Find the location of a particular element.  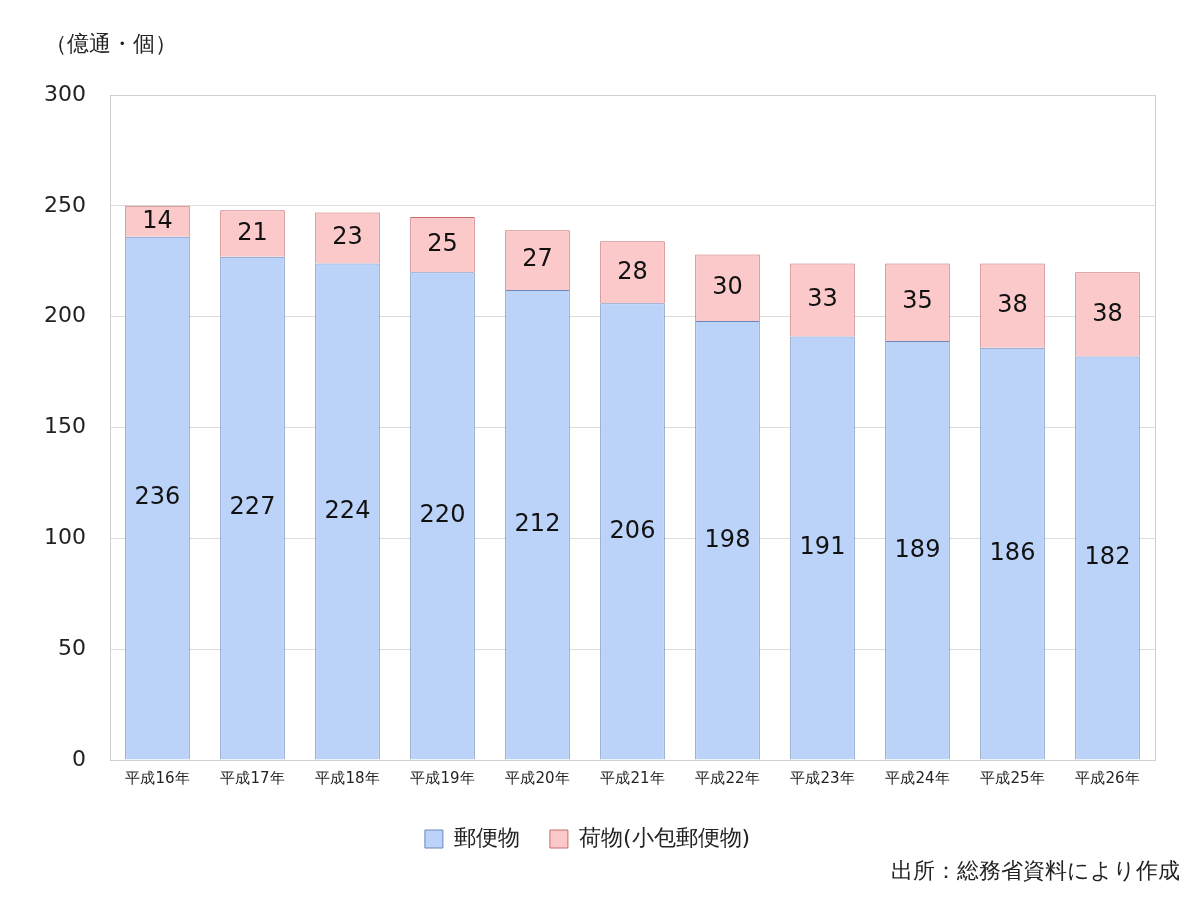

data-label: 186 is located at coordinates (1012, 551).